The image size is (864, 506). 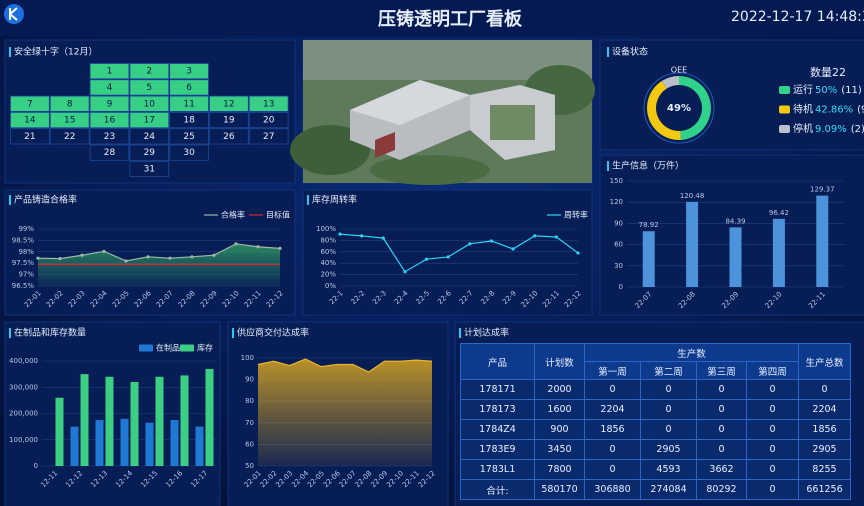 I want to click on y-tick-label: 97%, so click(x=26, y=275).